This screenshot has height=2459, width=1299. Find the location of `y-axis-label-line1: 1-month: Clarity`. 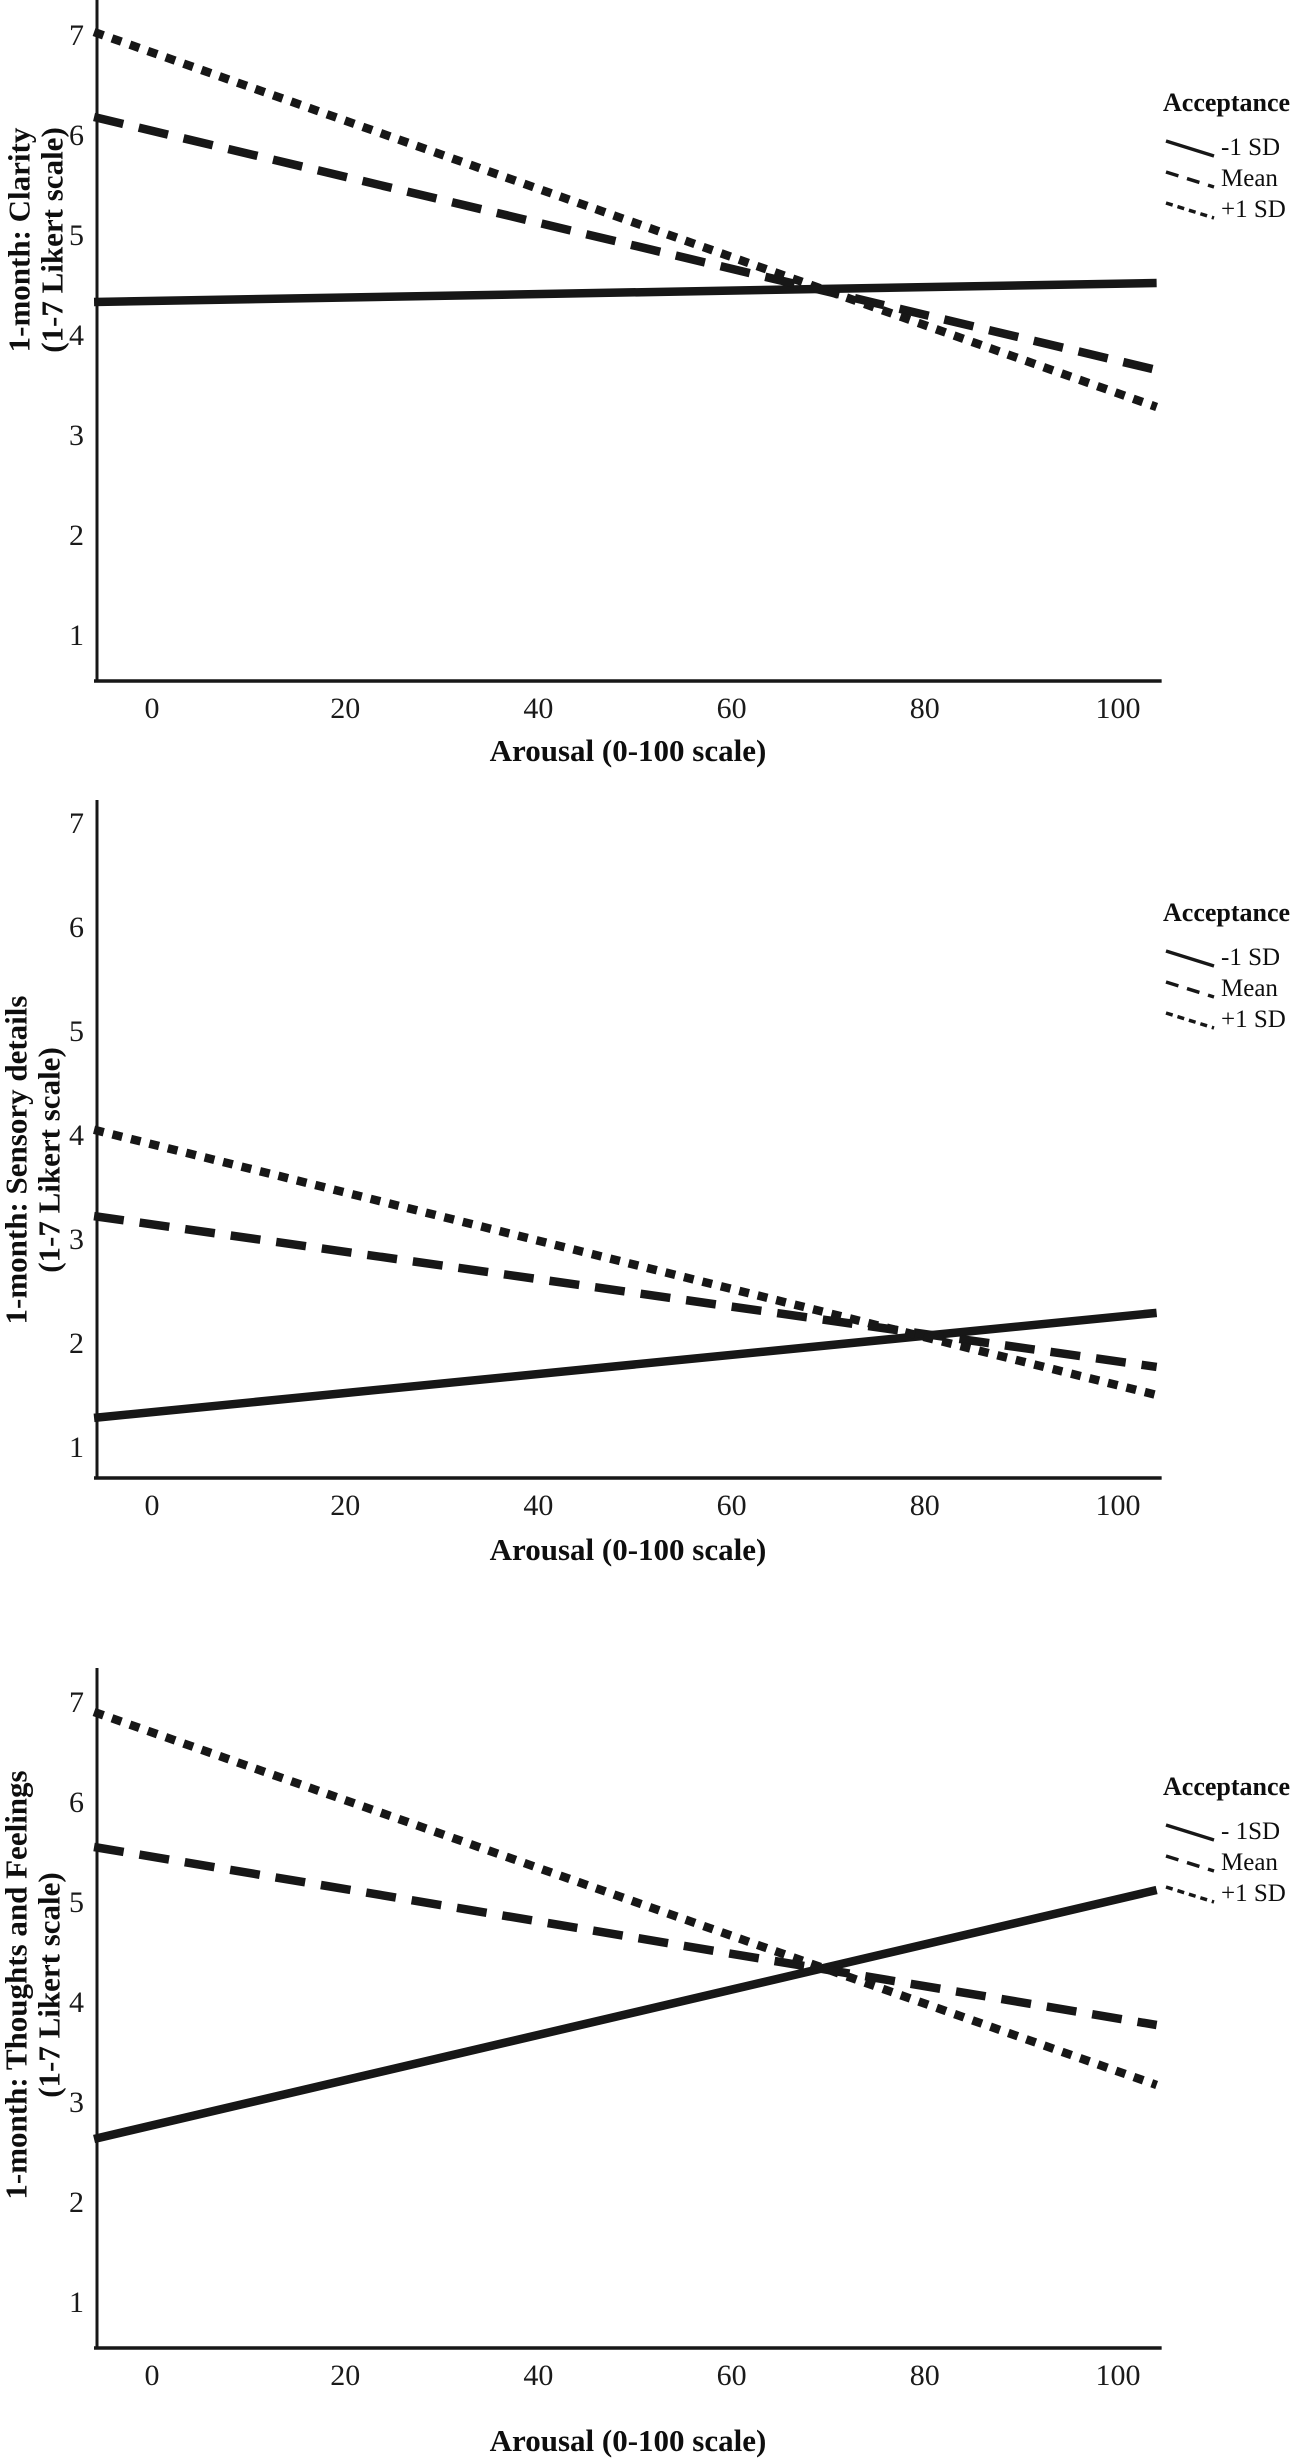

y-axis-label-line1: 1-month: Clarity is located at coordinates (19, 240).